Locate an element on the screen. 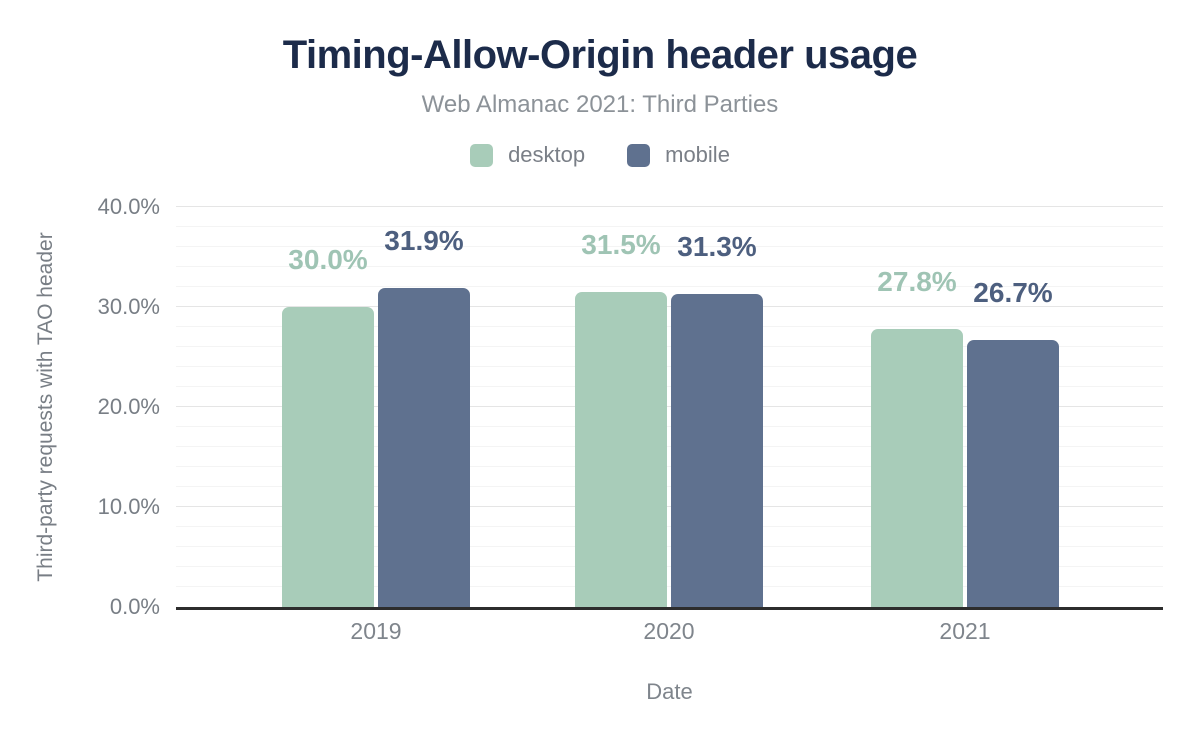 The image size is (1200, 742). bar-desktop-2020 is located at coordinates (621, 449).